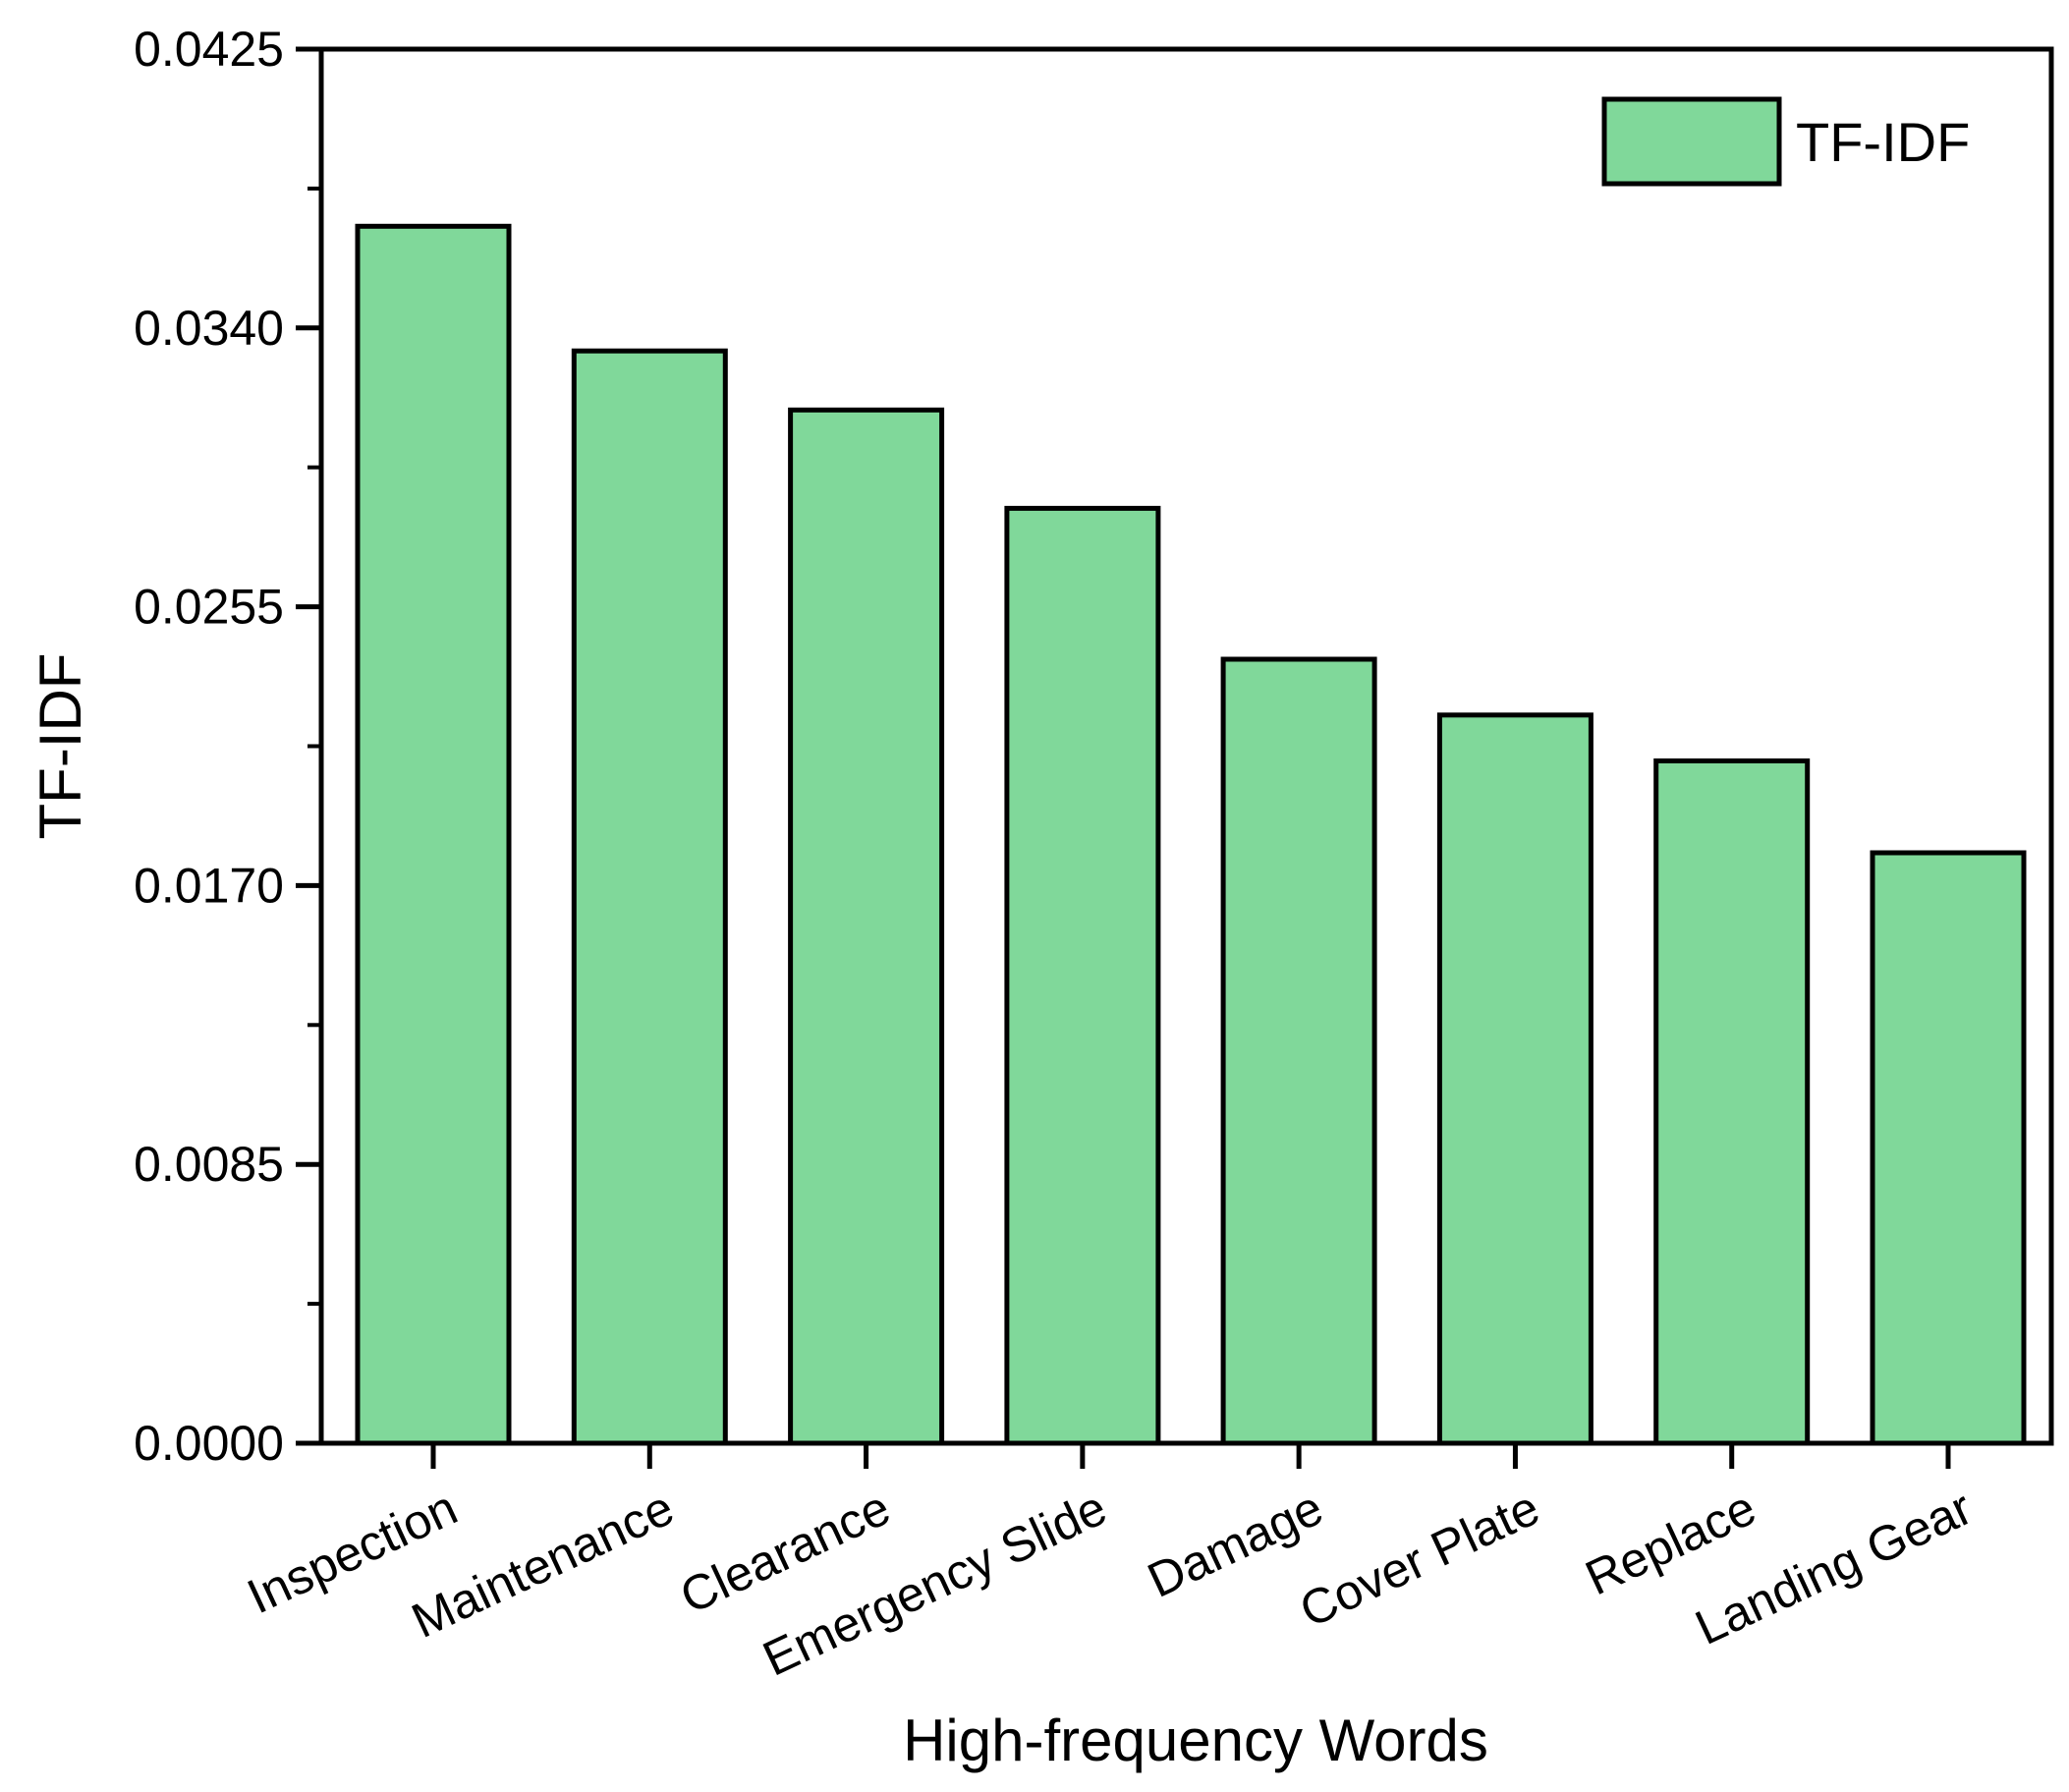  Describe the element at coordinates (1419, 1559) in the screenshot. I see `x-tick-label: Cover Plate` at that location.